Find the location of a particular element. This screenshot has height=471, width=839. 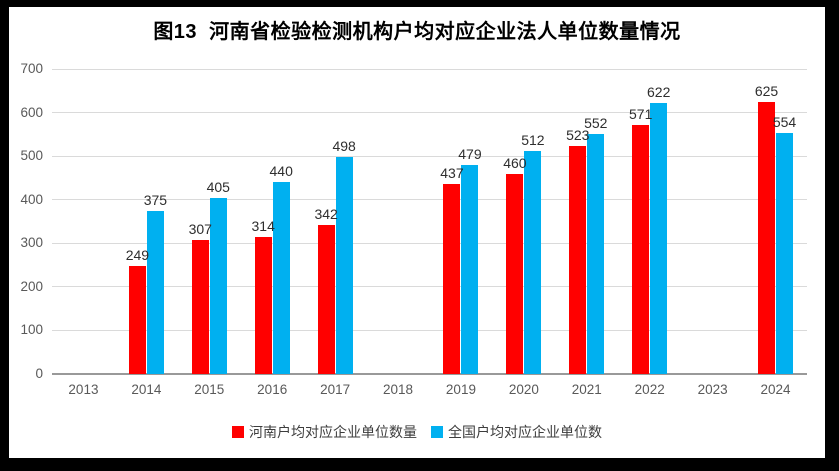

y-tick-label: 700 is located at coordinates (31, 68).